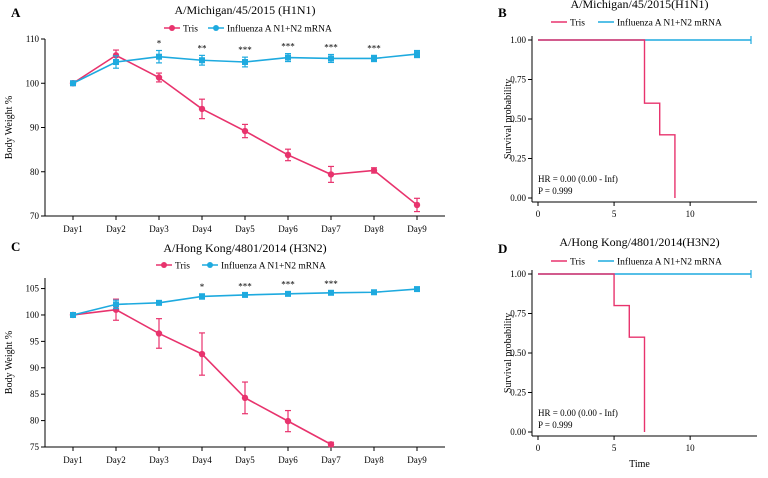 The image size is (768, 478). Describe the element at coordinates (502, 248) in the screenshot. I see `panel-label: D` at that location.